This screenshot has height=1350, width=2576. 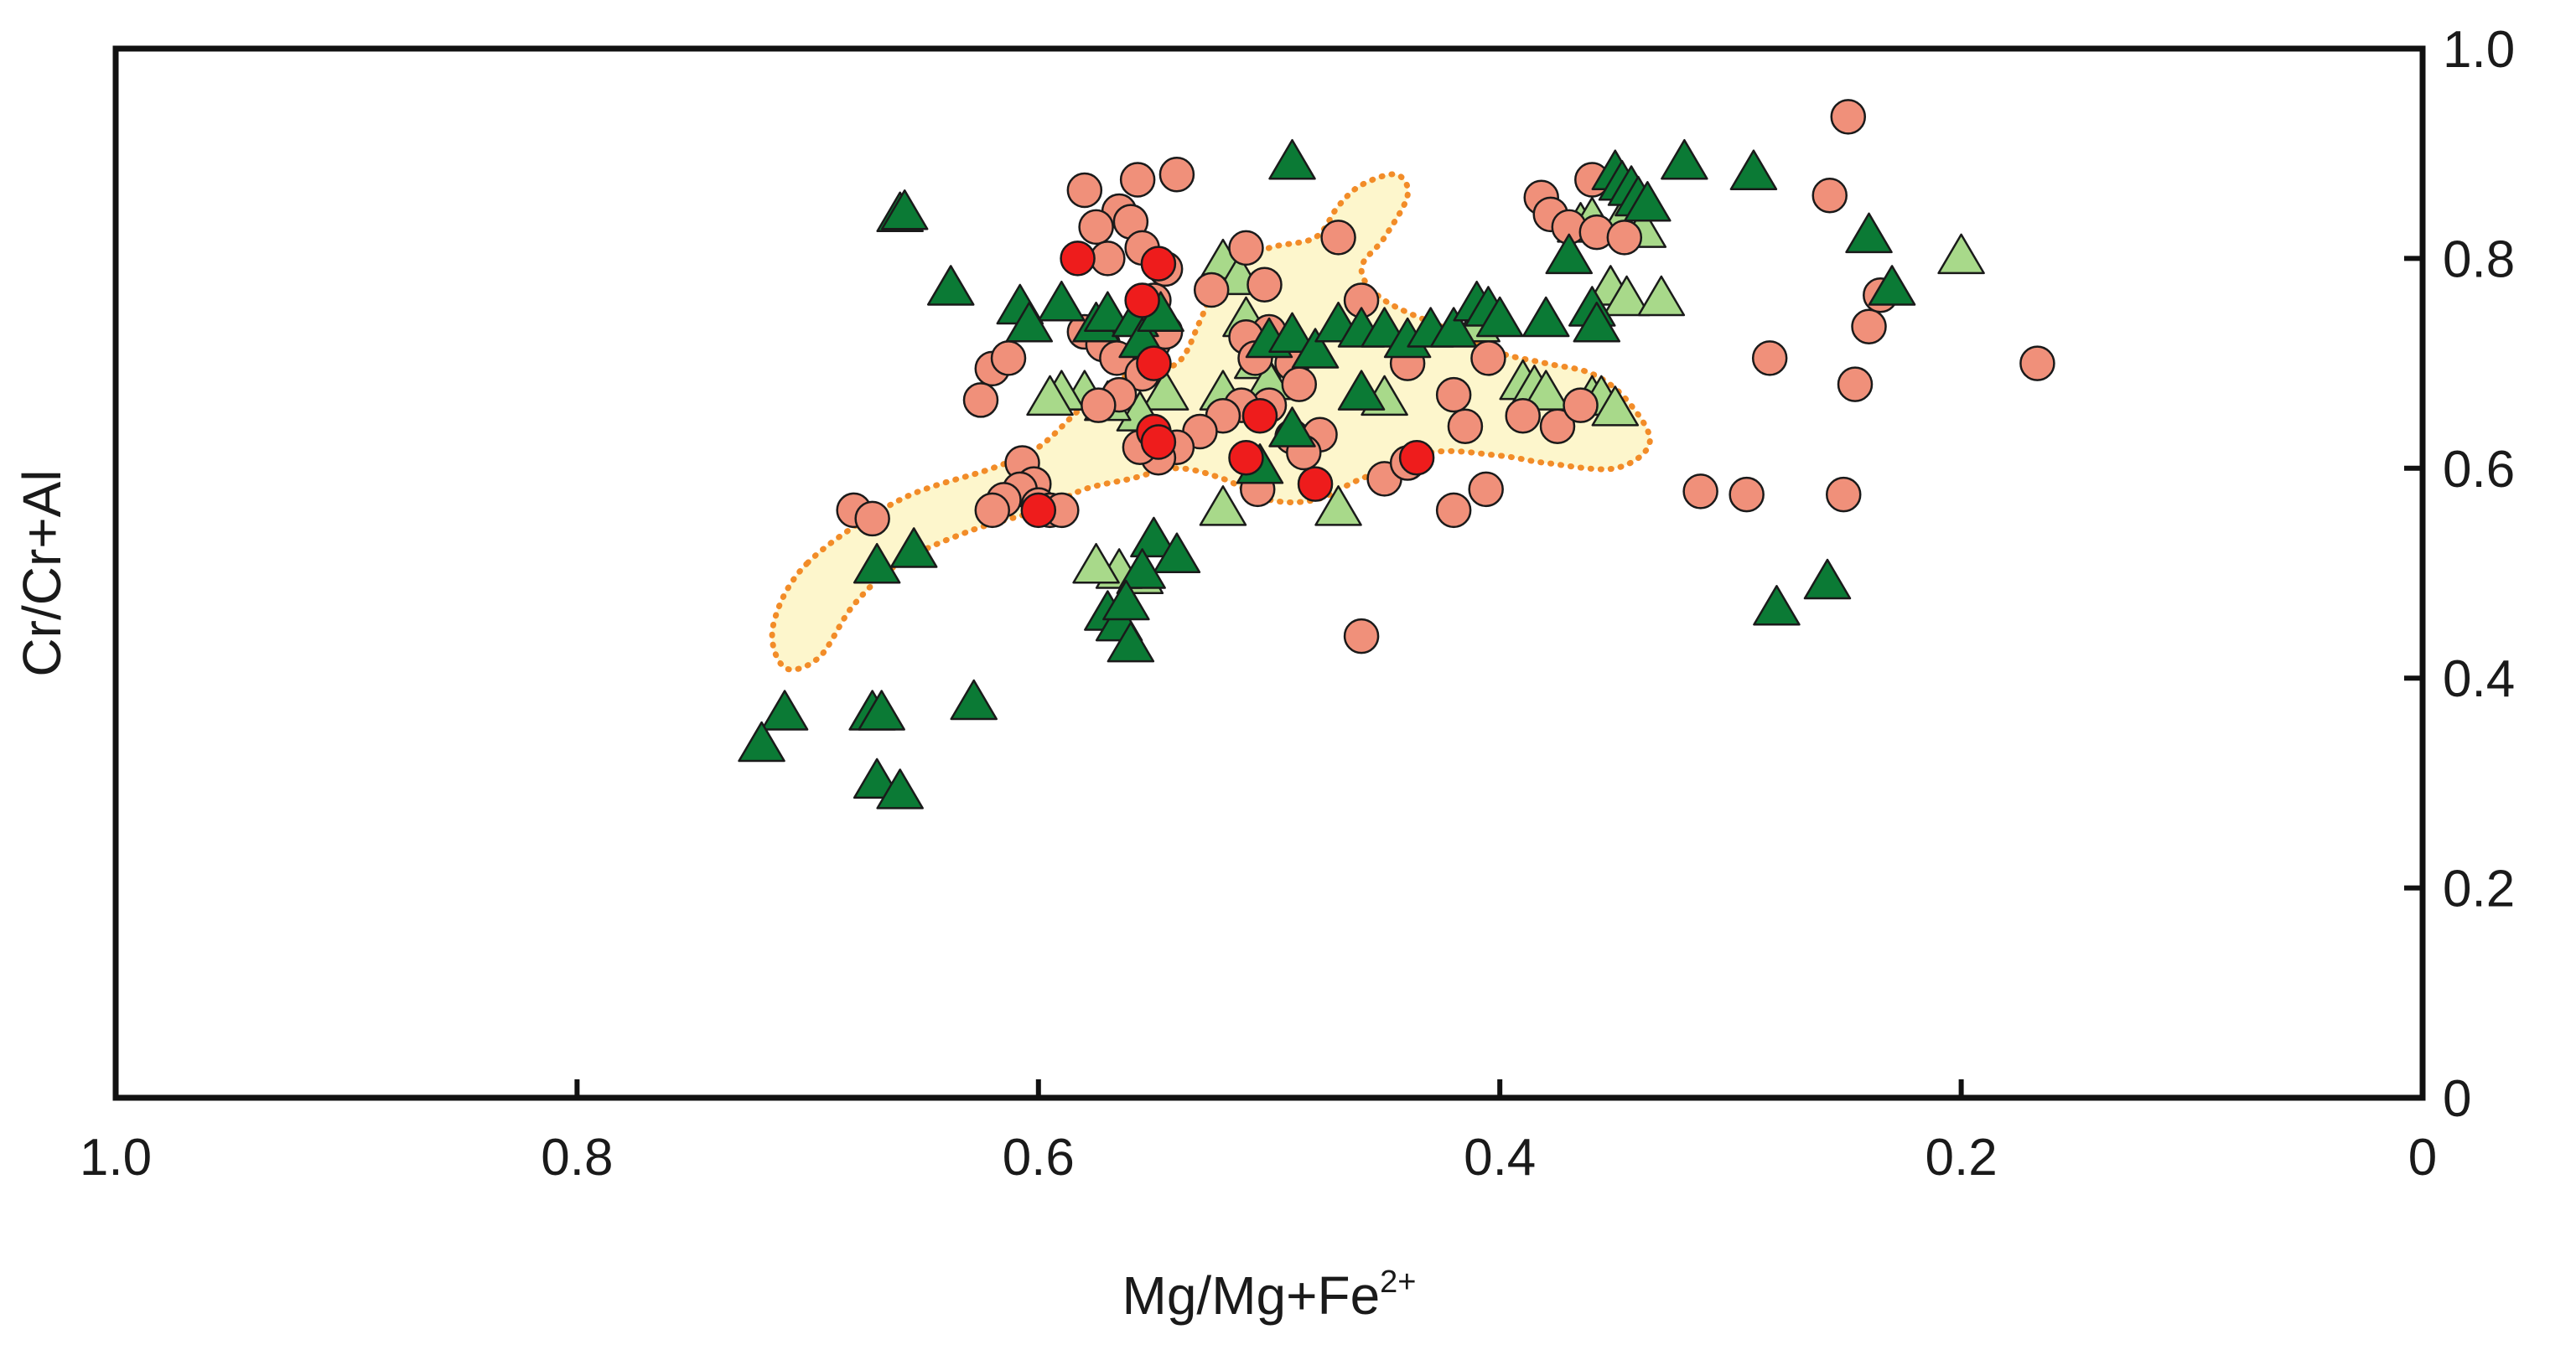 I want to click on x-tick-label: 0.6, so click(x=1039, y=1158).